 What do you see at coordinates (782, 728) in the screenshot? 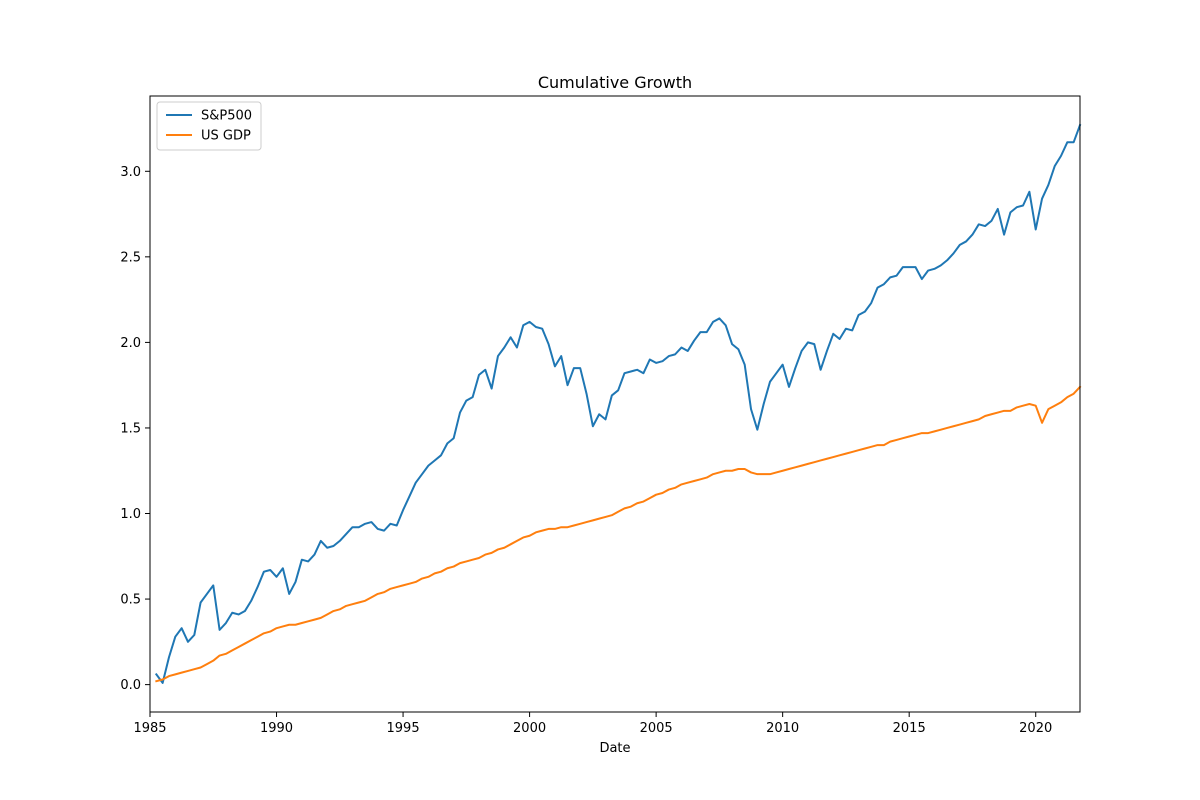
I see `x-tick-label: 2010` at bounding box center [782, 728].